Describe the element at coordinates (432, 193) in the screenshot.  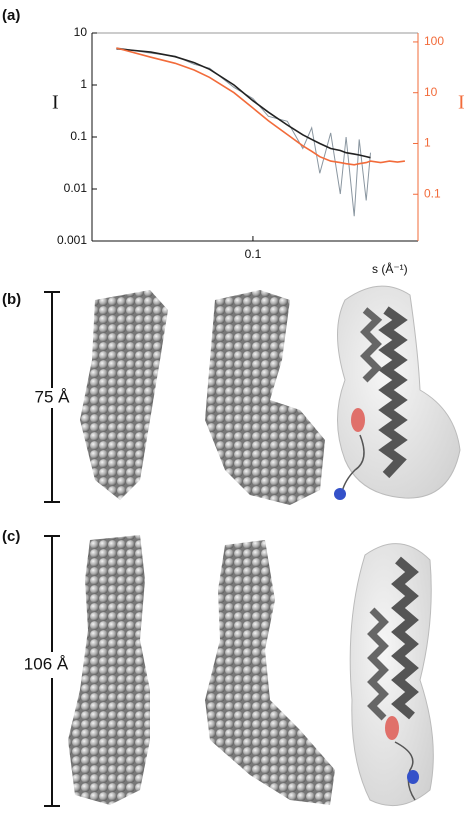
I see `y2-tick-label: 0.1` at that location.